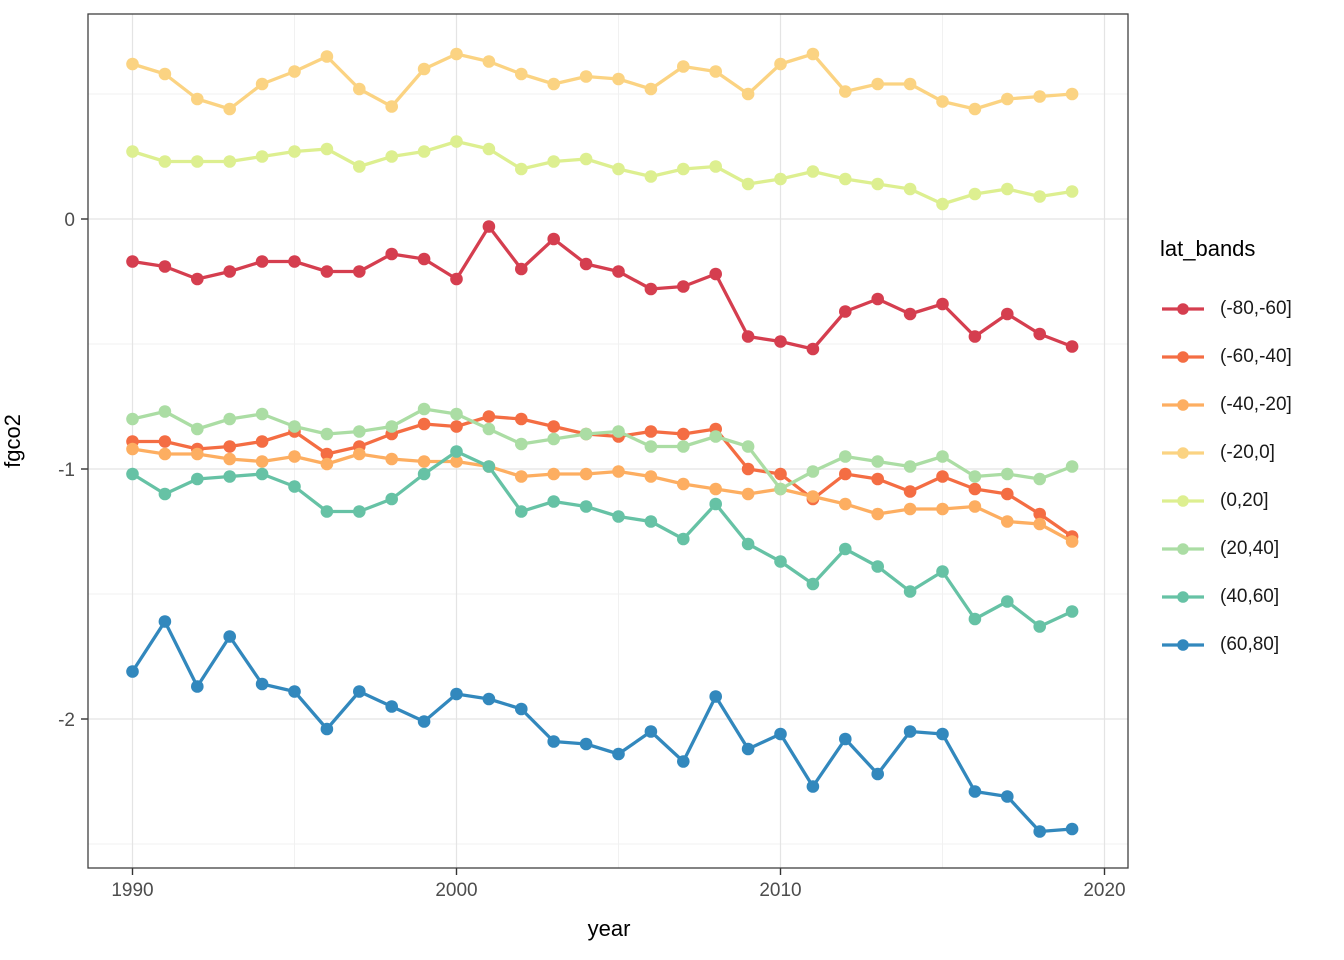 The width and height of the screenshot is (1344, 960). What do you see at coordinates (1247, 452) in the screenshot?
I see `legend-item-label: (-20,0]` at bounding box center [1247, 452].